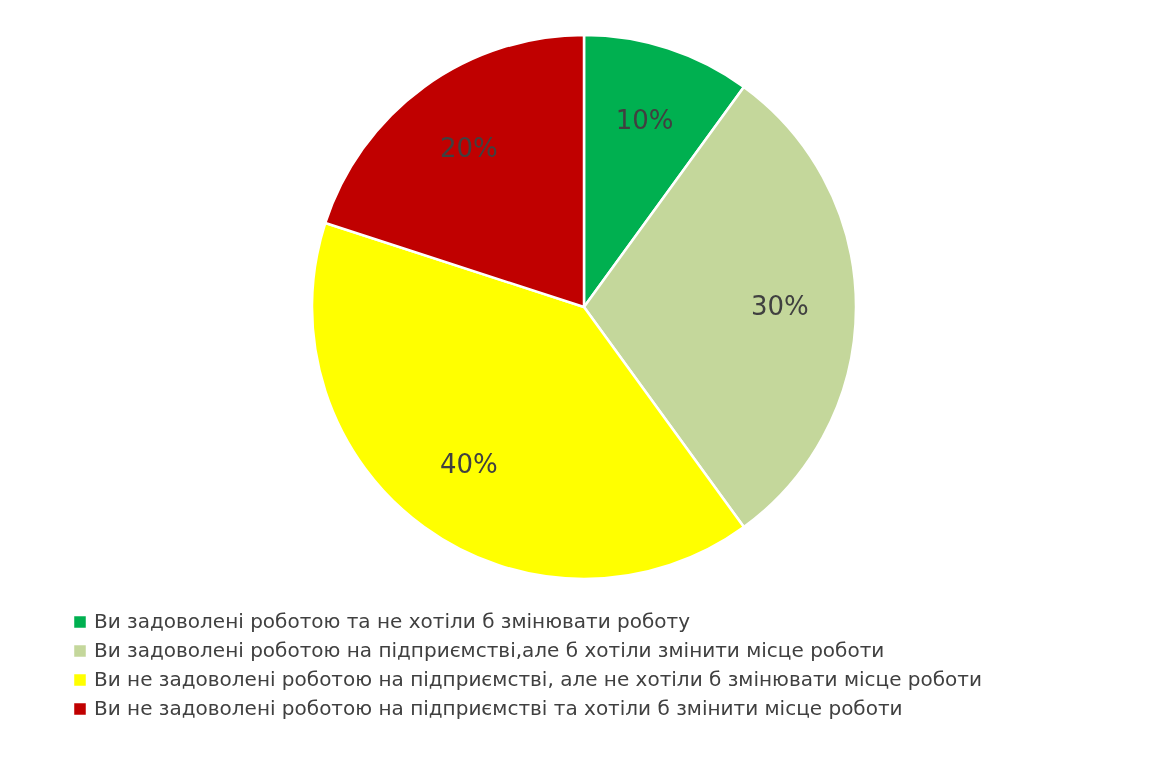  What do you see at coordinates (779, 306) in the screenshot?
I see `data-label: 30%` at bounding box center [779, 306].